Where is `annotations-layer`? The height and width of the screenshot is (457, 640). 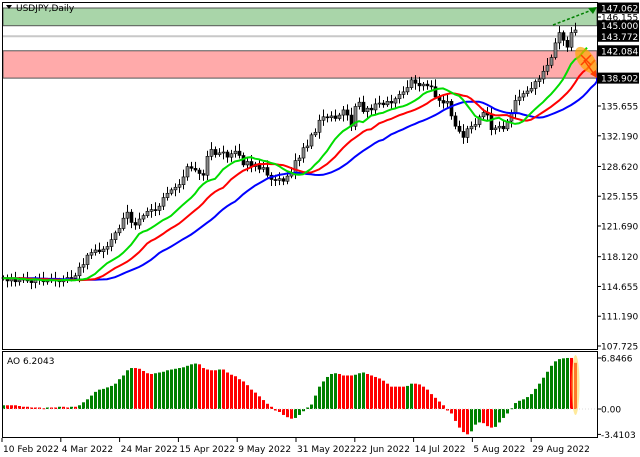
annotations-layer is located at coordinates (574, 42).